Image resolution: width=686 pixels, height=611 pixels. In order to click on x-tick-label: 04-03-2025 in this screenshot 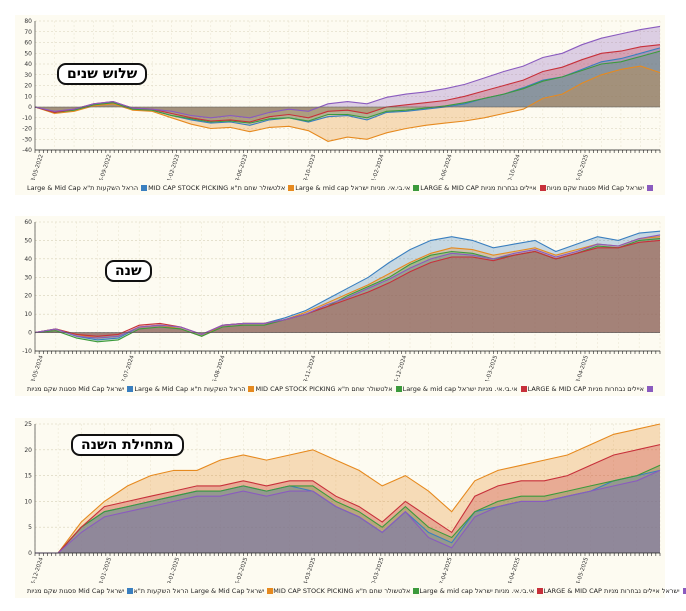, I will do `click(310, 569)`.